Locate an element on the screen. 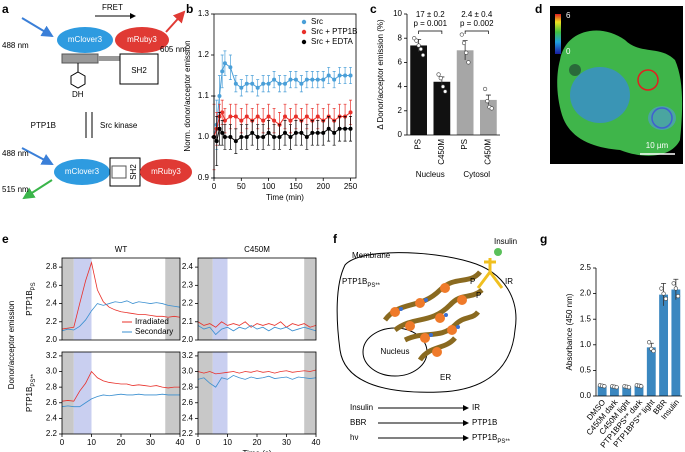  y-tick-label: 1.1 is located at coordinates (204, 95).